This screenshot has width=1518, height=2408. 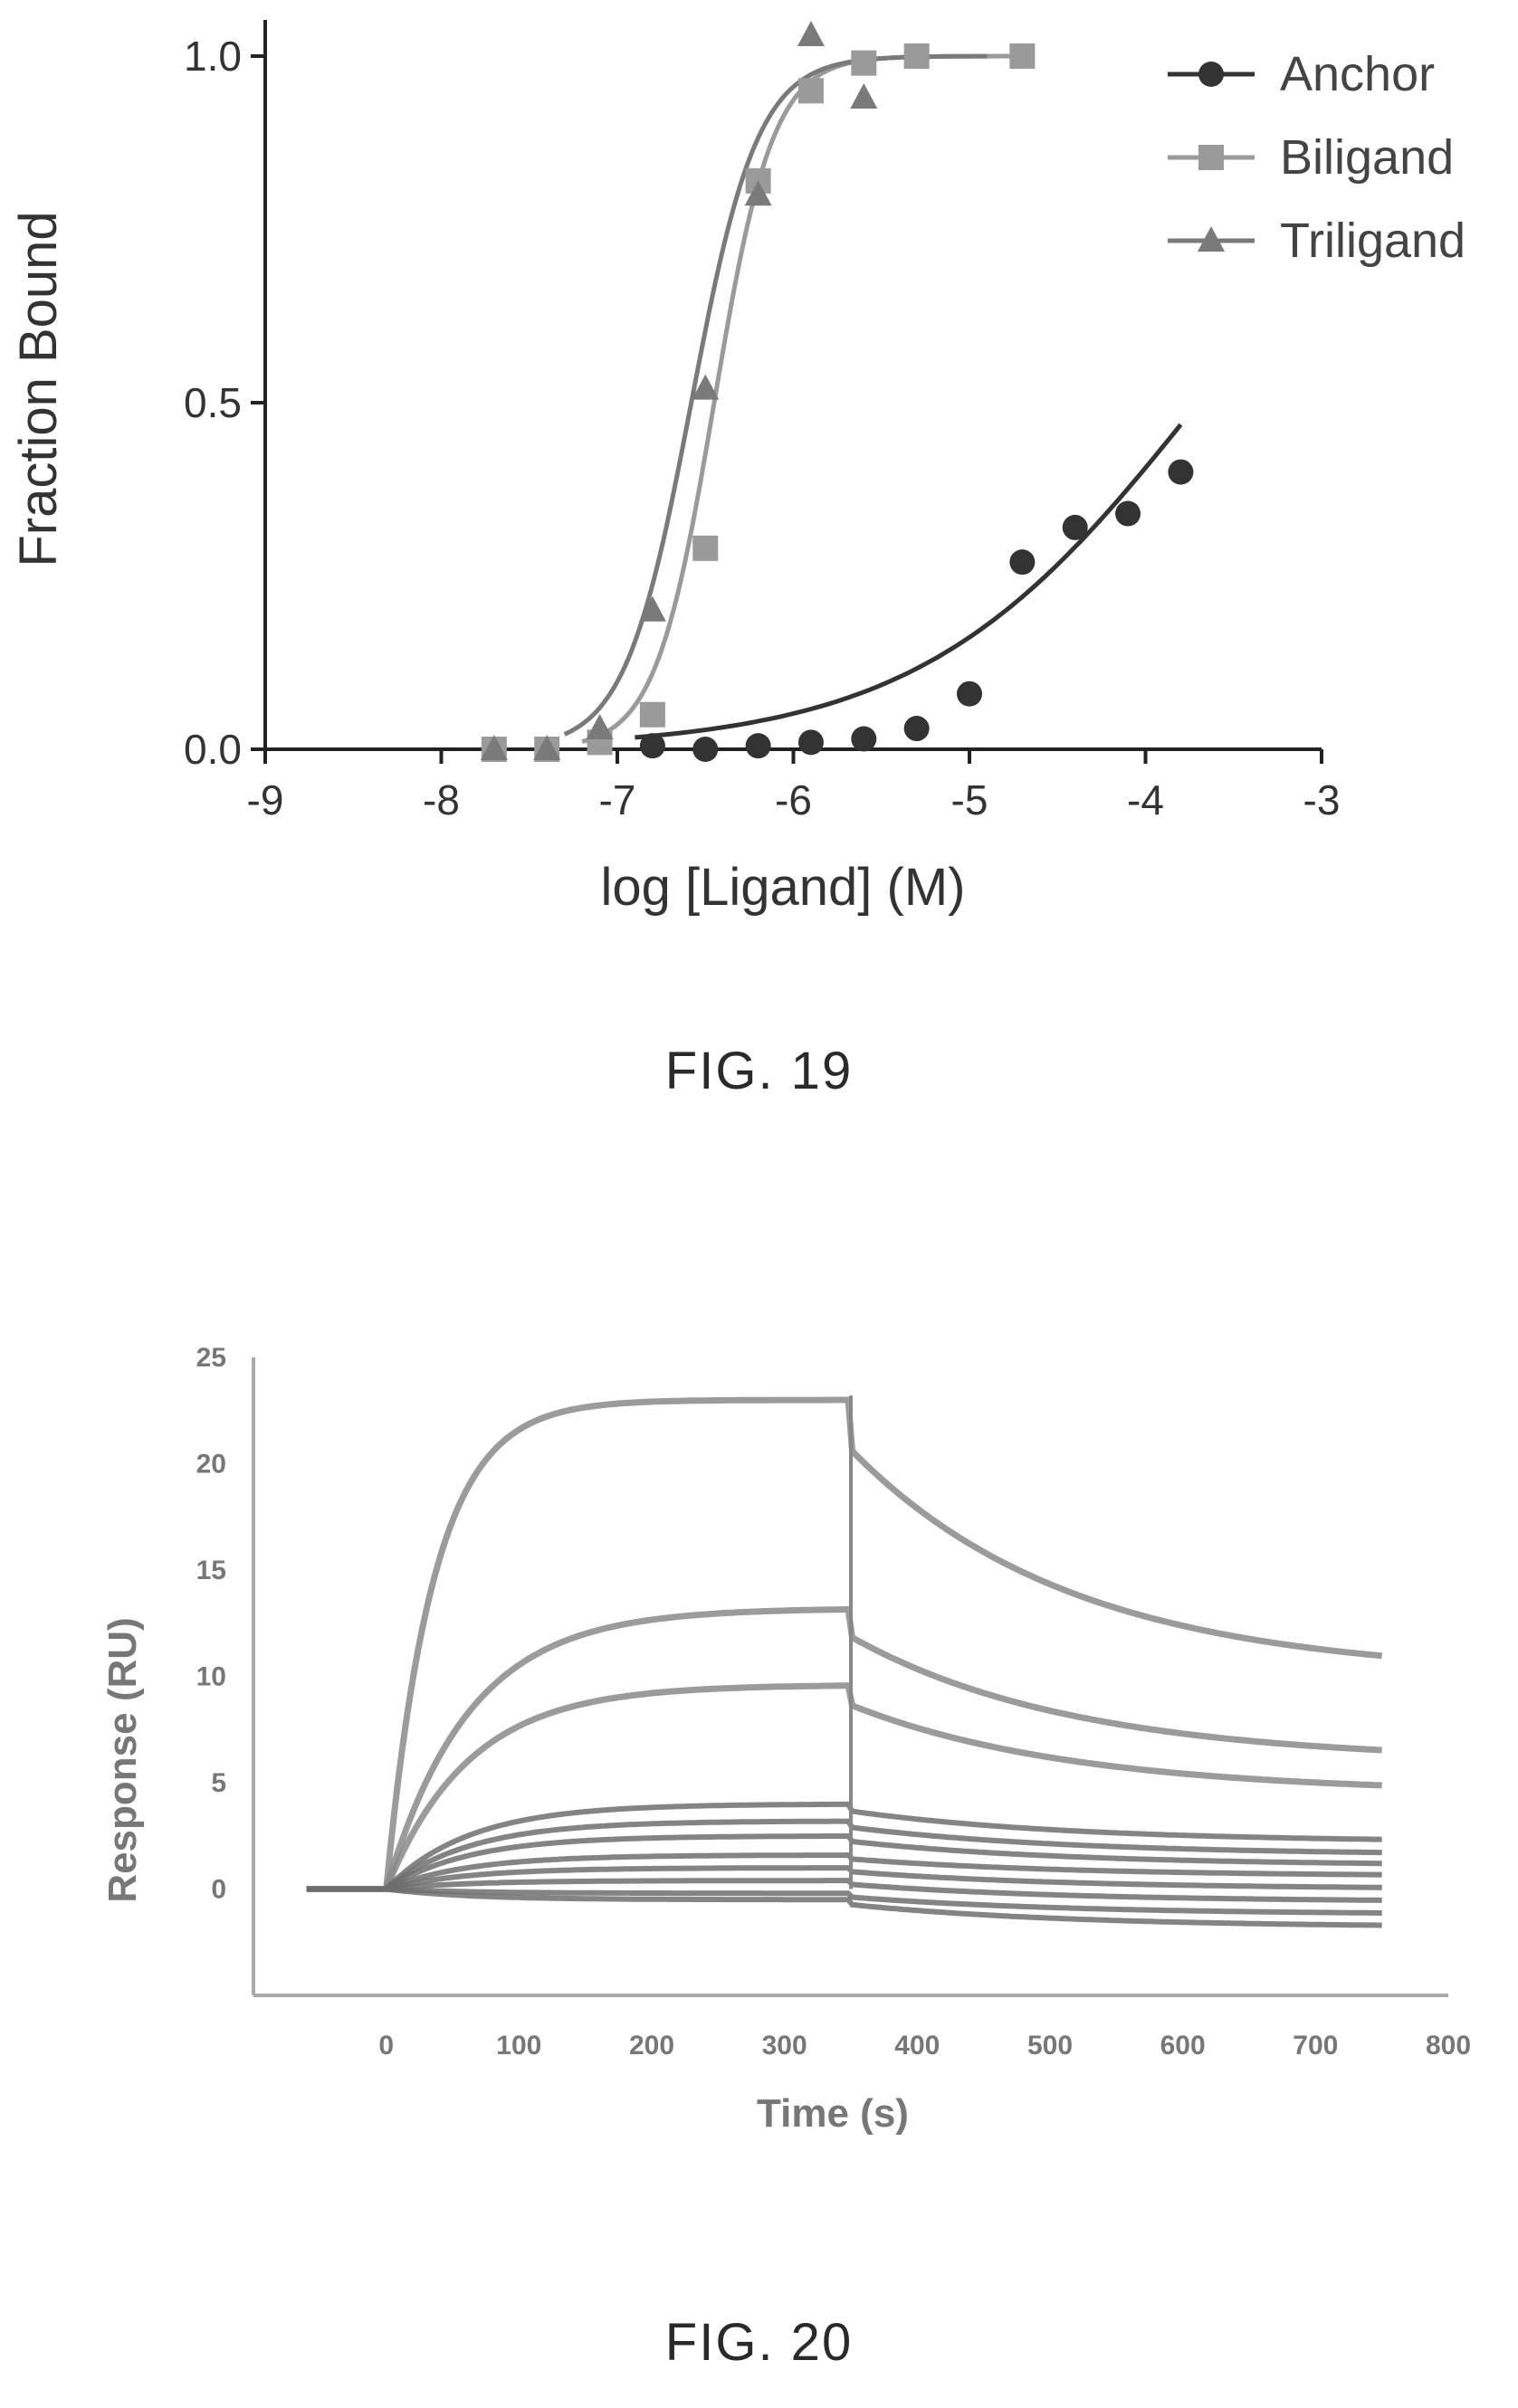 What do you see at coordinates (618, 800) in the screenshot?
I see `x-tick-label: -7` at bounding box center [618, 800].